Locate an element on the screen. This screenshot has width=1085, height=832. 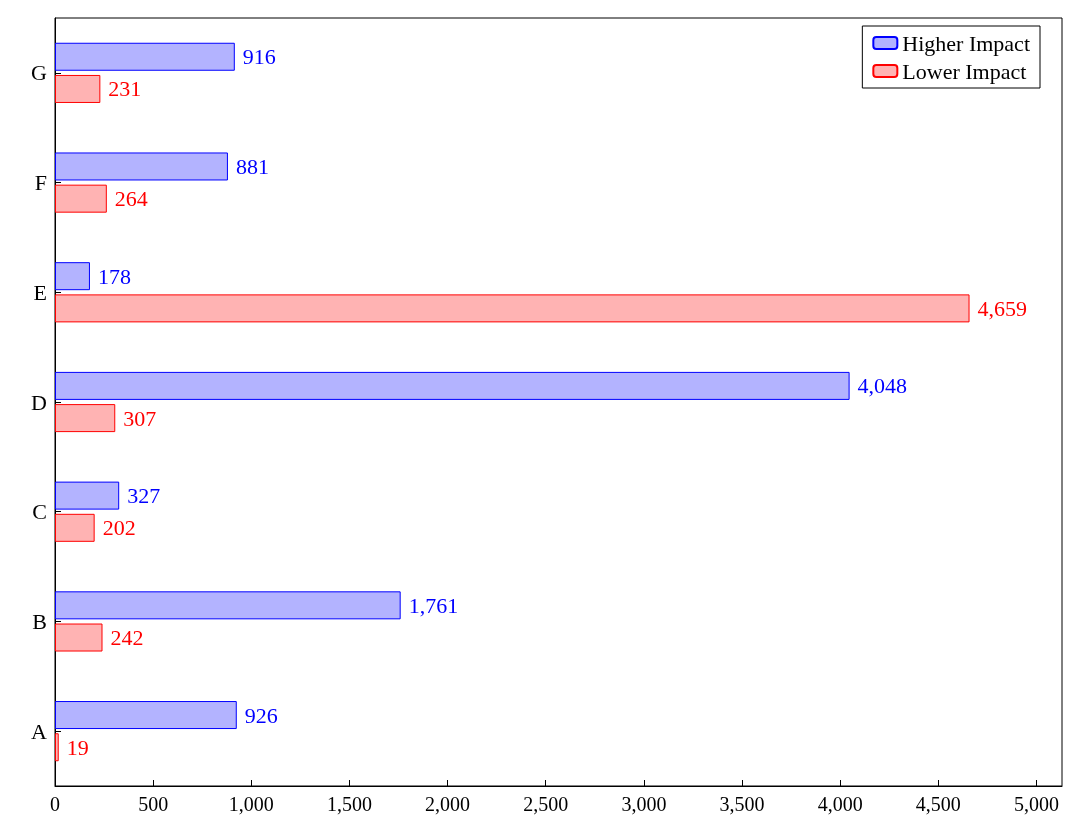
data-label: 4,659 is located at coordinates (1002, 308).